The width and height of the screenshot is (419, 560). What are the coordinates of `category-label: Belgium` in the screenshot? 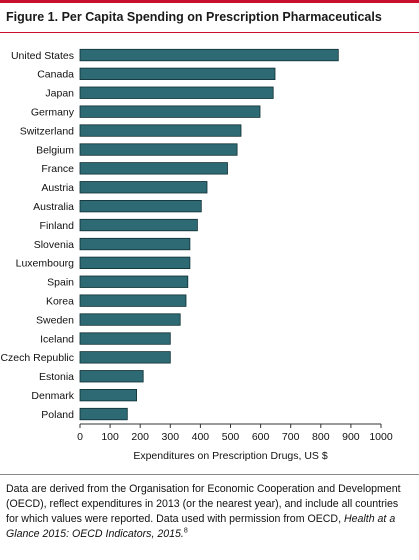 It's located at (55, 150).